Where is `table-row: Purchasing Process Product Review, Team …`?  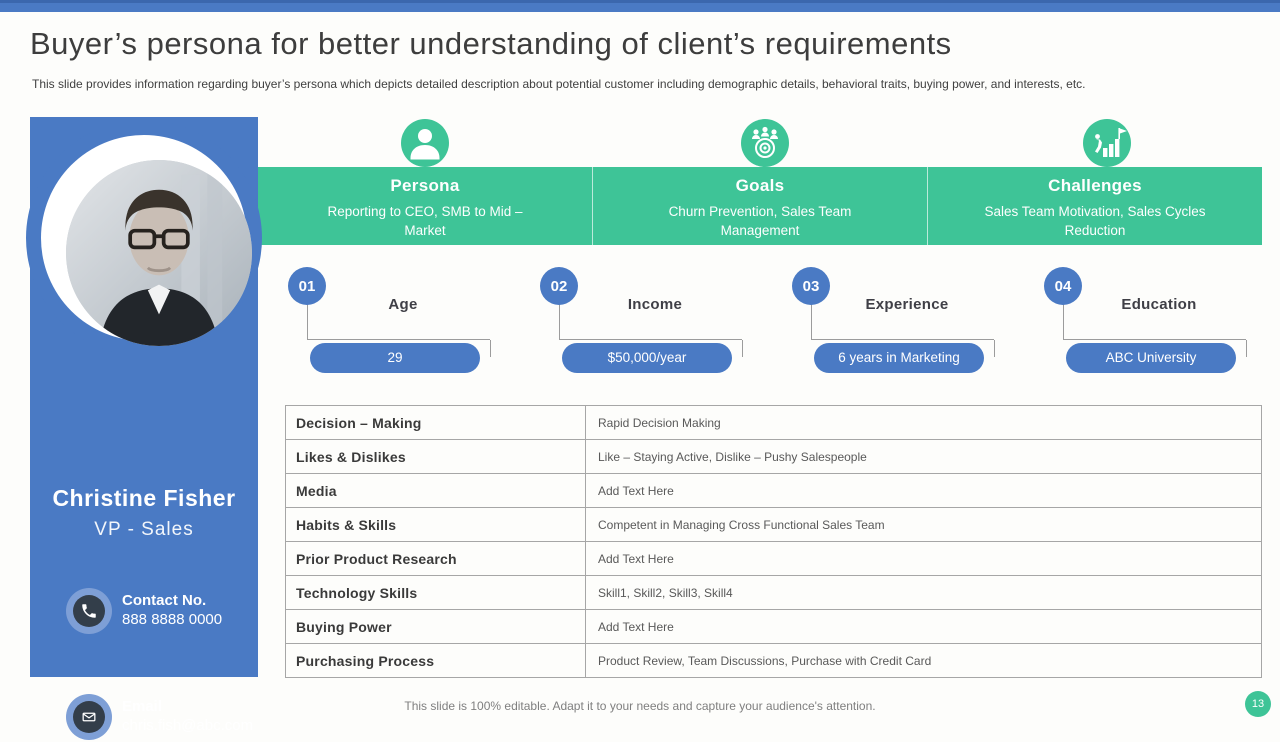 table-row: Purchasing Process Product Review, Team … is located at coordinates (773, 660).